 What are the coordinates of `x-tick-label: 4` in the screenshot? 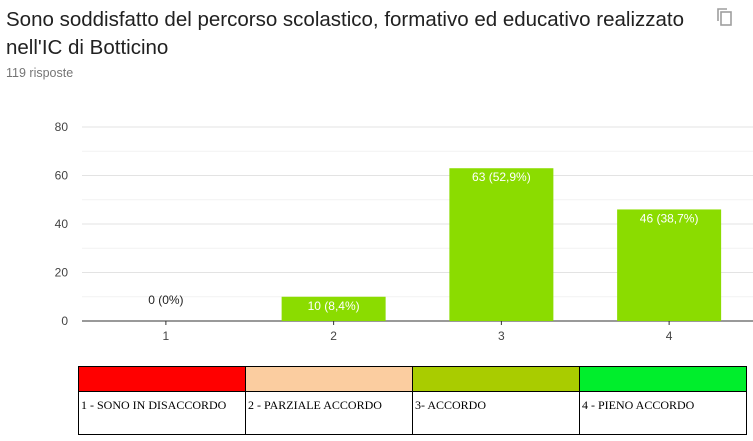 It's located at (669, 336).